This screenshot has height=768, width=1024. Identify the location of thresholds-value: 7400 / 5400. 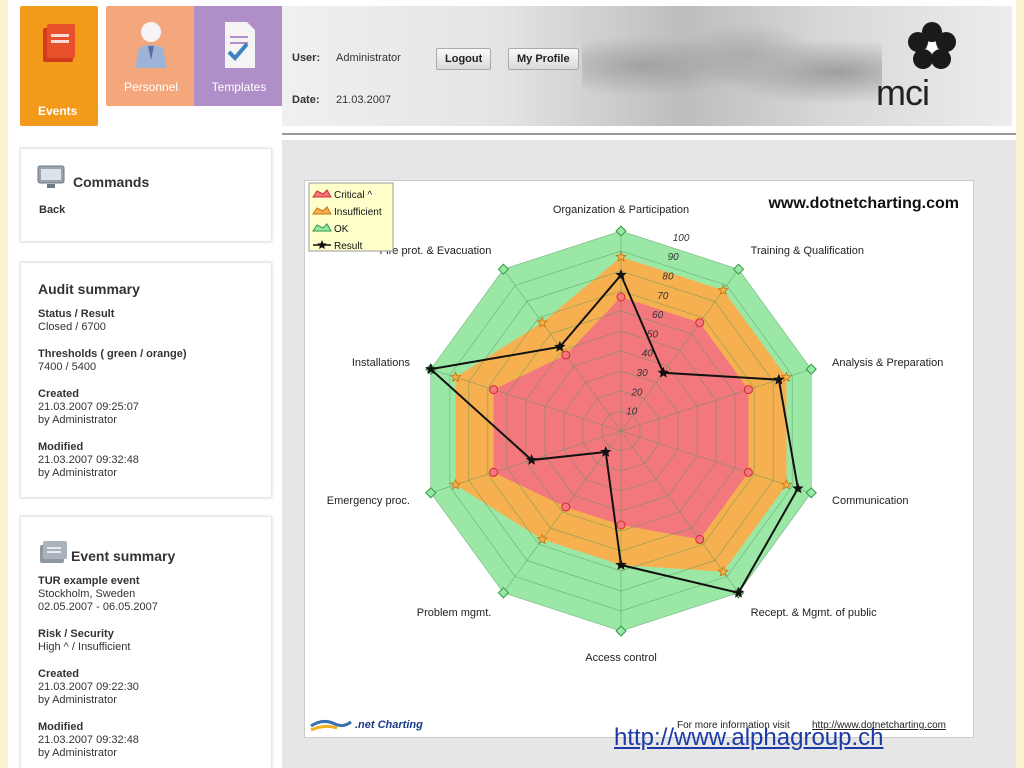
(67, 367).